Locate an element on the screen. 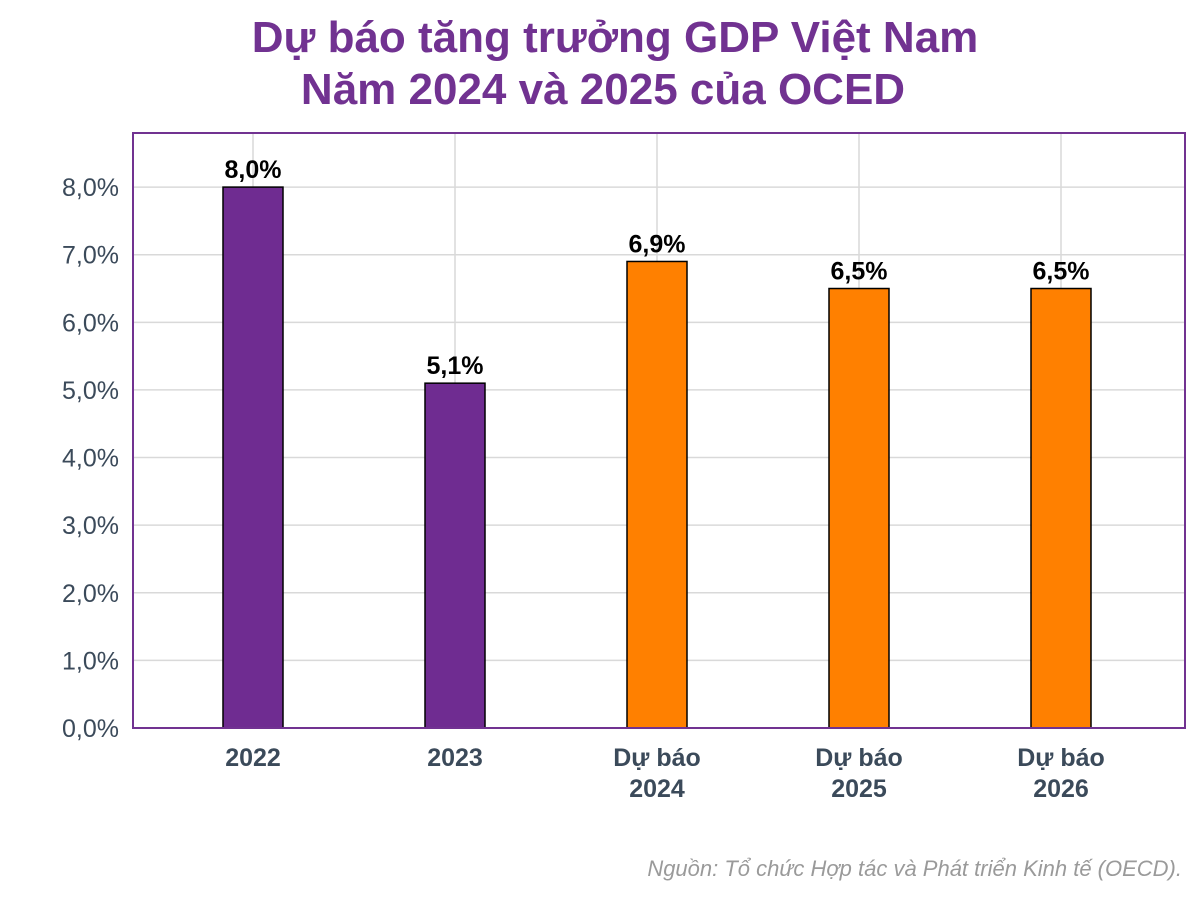 The image size is (1200, 900). y-tick-label: 1,0% is located at coordinates (90, 661).